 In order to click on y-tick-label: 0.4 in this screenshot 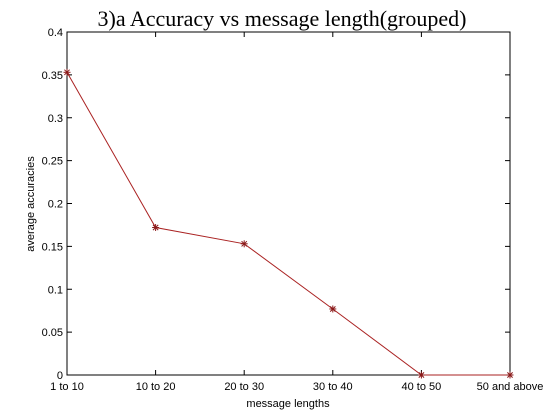, I will do `click(55, 33)`.